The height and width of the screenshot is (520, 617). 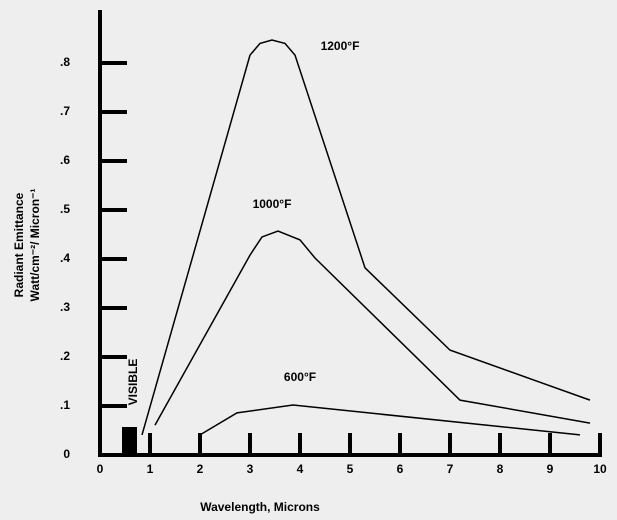 I want to click on x-tick-label: 2, so click(x=200, y=469).